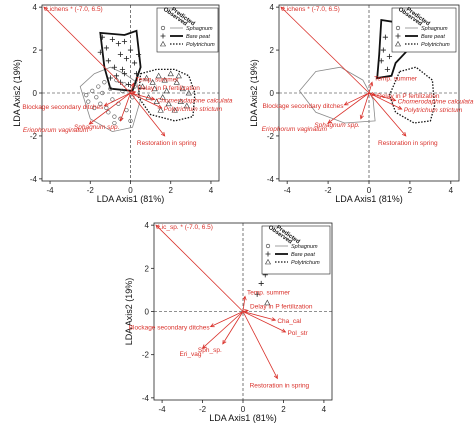  What do you see at coordinates (408, 143) in the screenshot?
I see `vector-label: Restoration in spring` at bounding box center [408, 143].